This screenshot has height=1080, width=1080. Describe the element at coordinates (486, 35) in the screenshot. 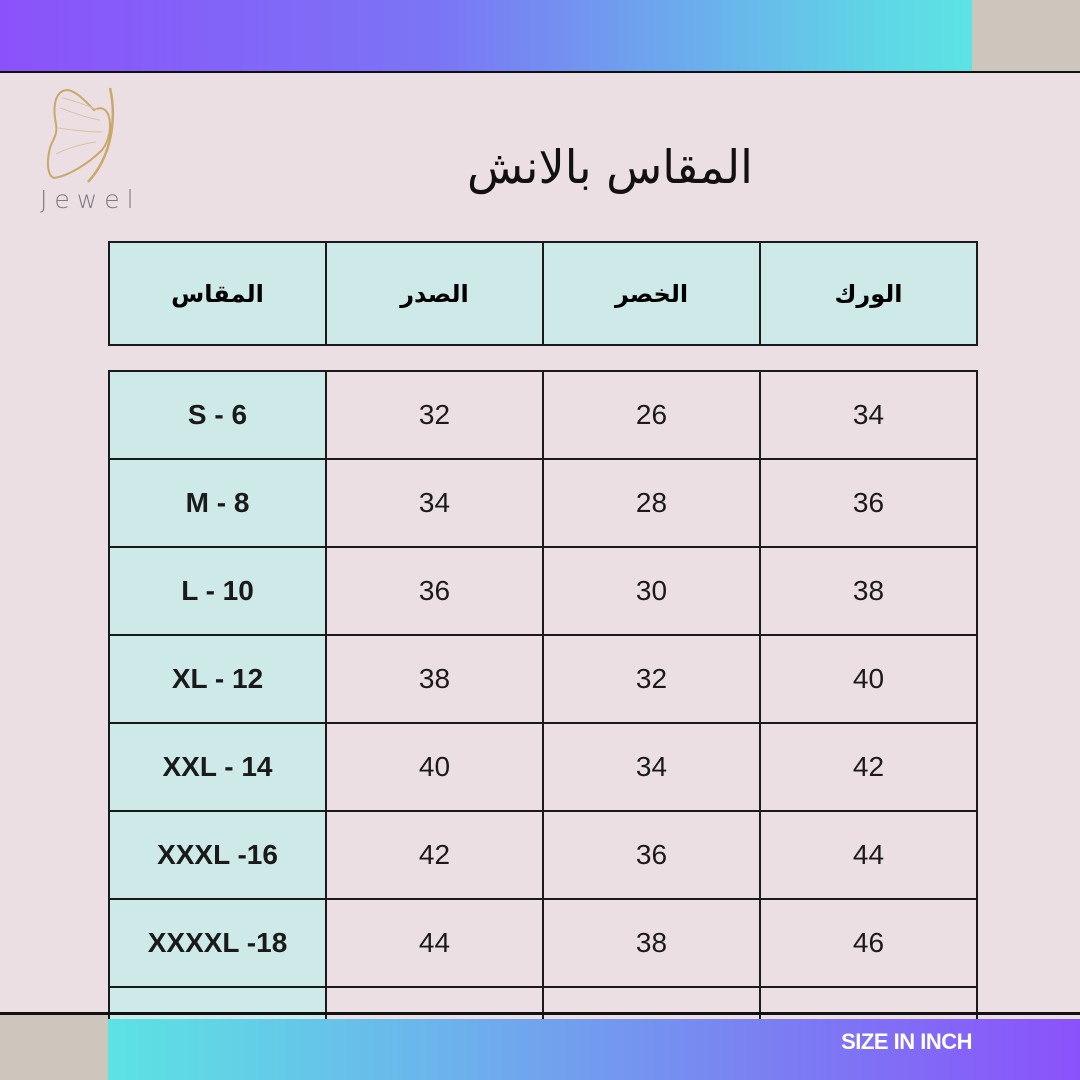

I see `top-gradient-bar` at that location.